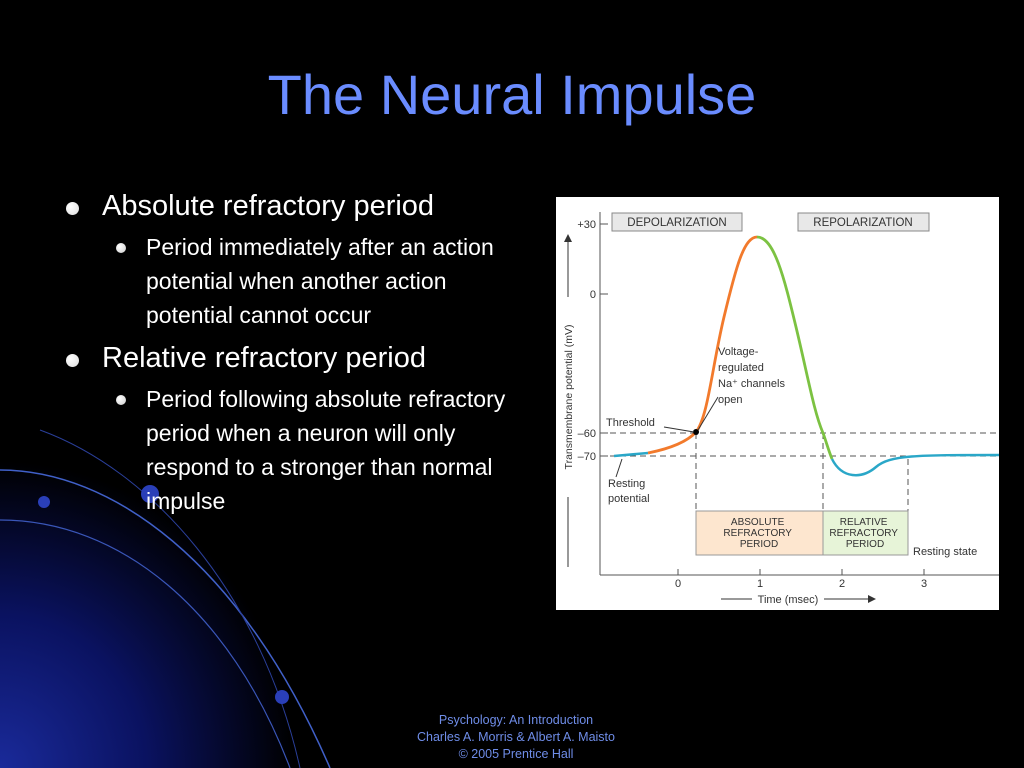 Image resolution: width=1024 pixels, height=768 pixels. Describe the element at coordinates (587, 457) in the screenshot. I see `y-tick-minus70: –70` at that location.